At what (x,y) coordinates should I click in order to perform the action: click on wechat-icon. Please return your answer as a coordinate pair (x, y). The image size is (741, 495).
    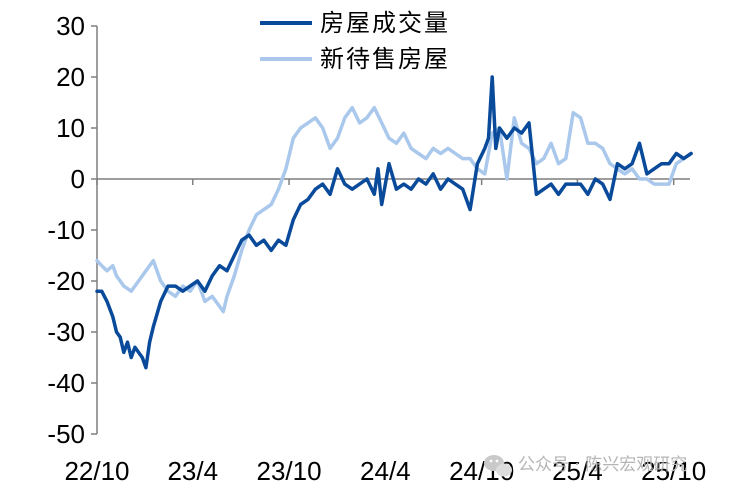
    Looking at the image, I should click on (498, 466).